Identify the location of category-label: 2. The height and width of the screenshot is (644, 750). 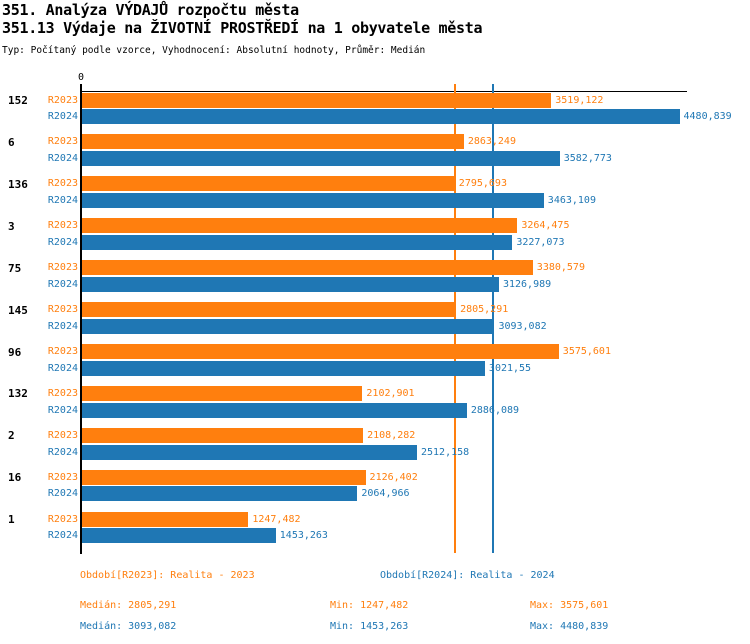
(11, 436).